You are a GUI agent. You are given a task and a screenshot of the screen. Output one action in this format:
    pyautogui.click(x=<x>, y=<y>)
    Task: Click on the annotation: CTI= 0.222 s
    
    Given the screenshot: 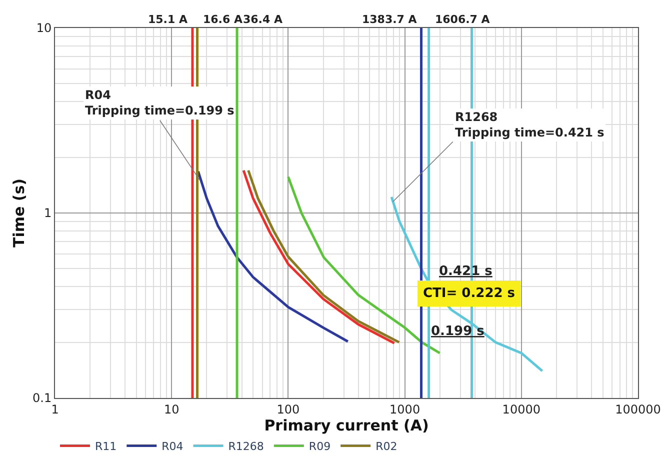 What is the action you would take?
    pyautogui.click(x=469, y=293)
    